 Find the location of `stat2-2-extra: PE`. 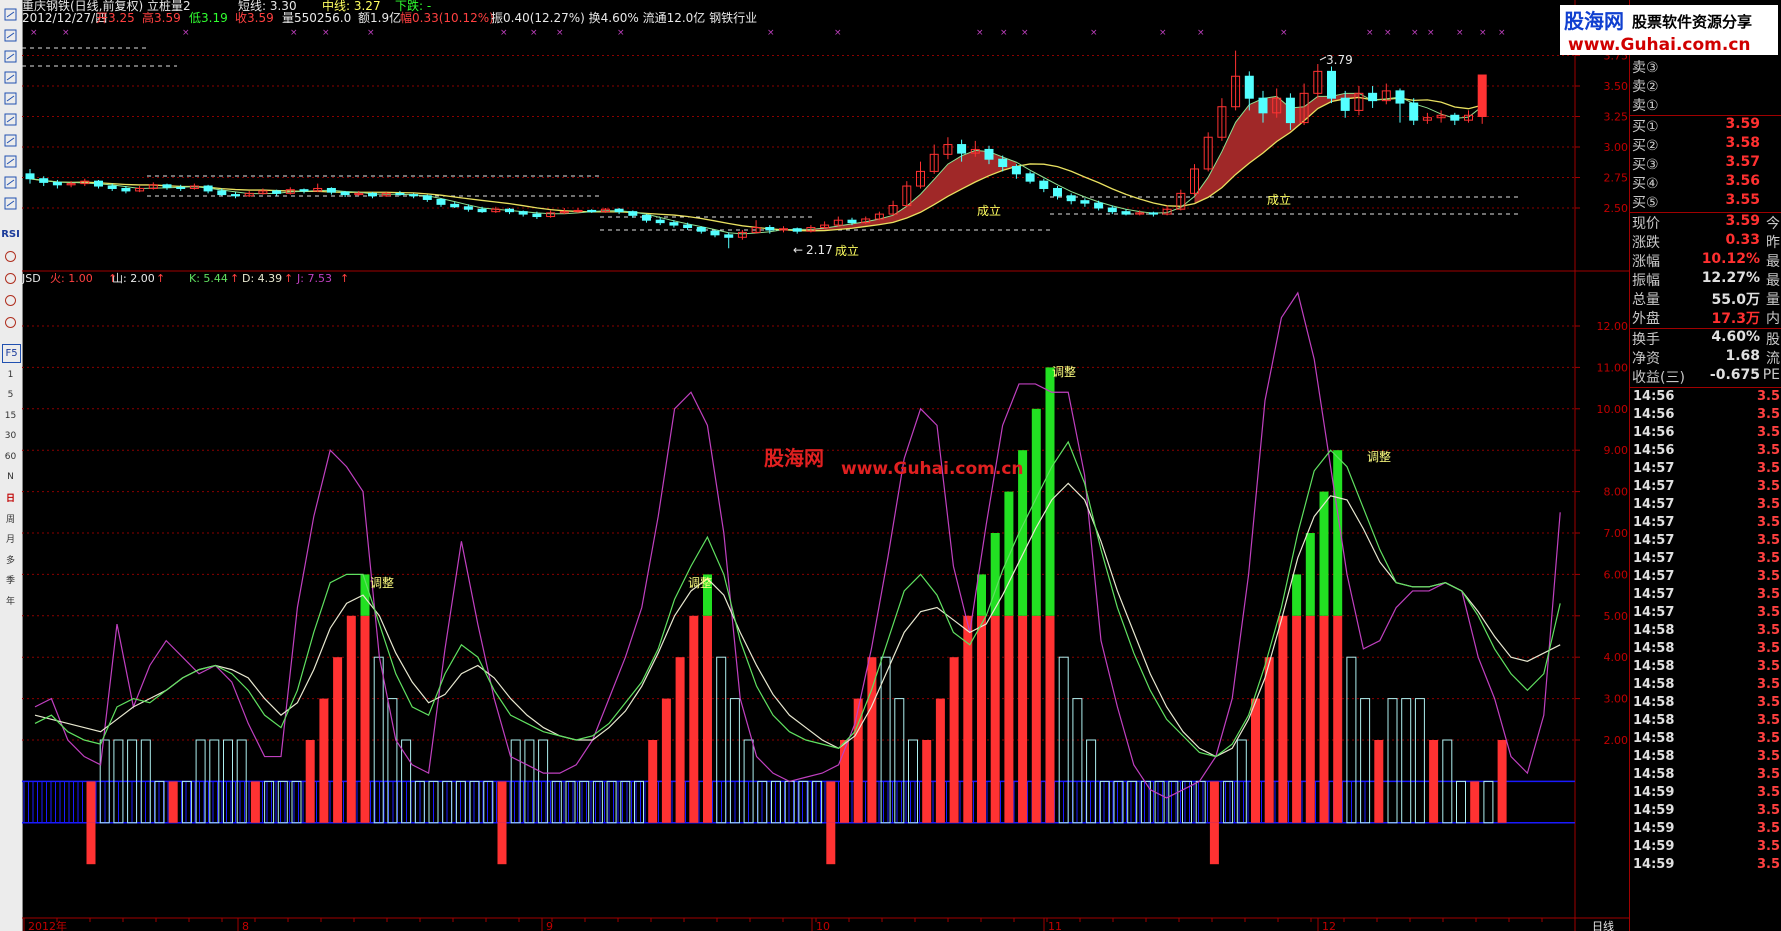

stat2-2-extra: PE is located at coordinates (1771, 375).